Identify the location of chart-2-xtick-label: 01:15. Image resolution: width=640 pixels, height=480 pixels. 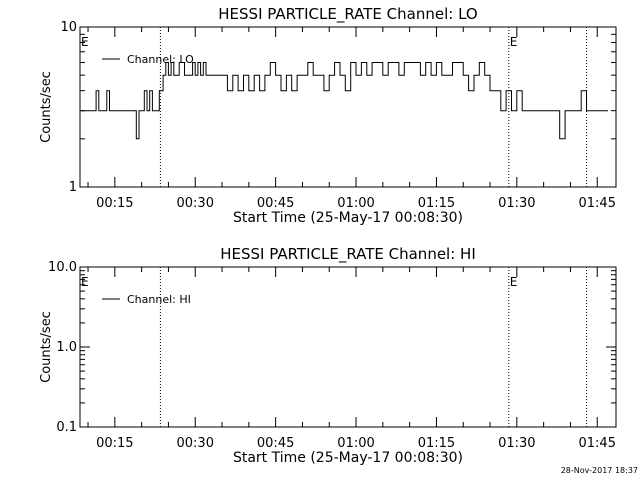
(436, 443).